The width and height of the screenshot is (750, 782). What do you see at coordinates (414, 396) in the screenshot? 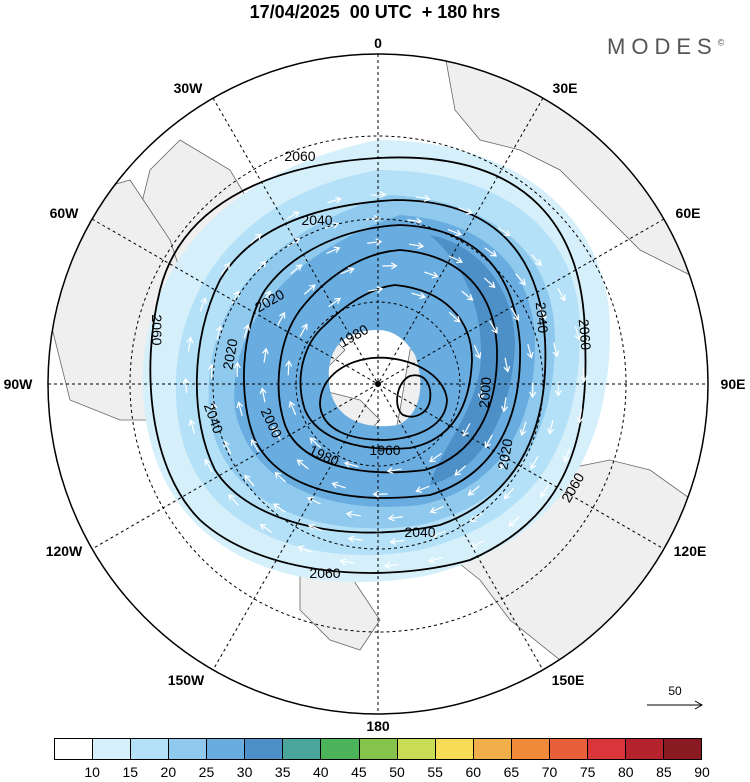
I see `contour-low-center` at bounding box center [414, 396].